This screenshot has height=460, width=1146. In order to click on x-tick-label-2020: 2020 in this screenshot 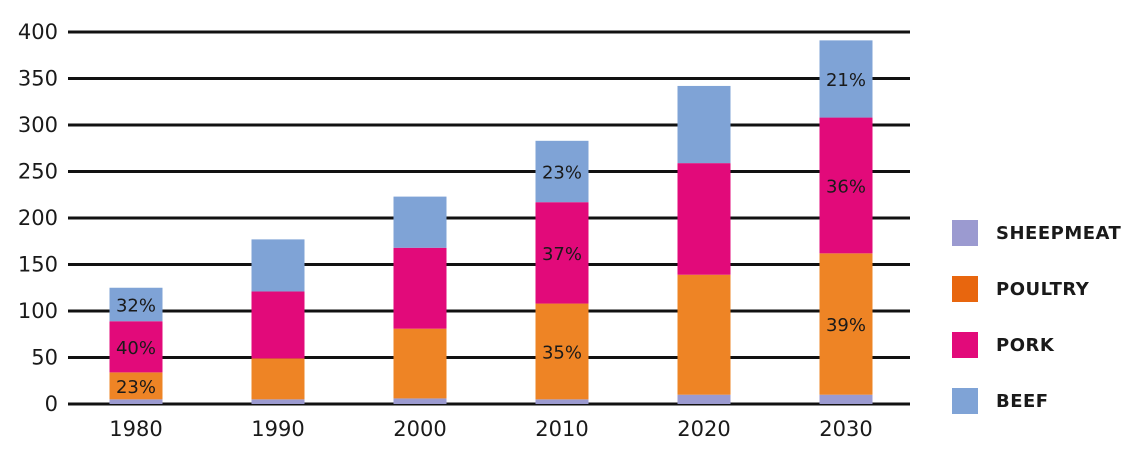, I will do `click(703, 429)`.